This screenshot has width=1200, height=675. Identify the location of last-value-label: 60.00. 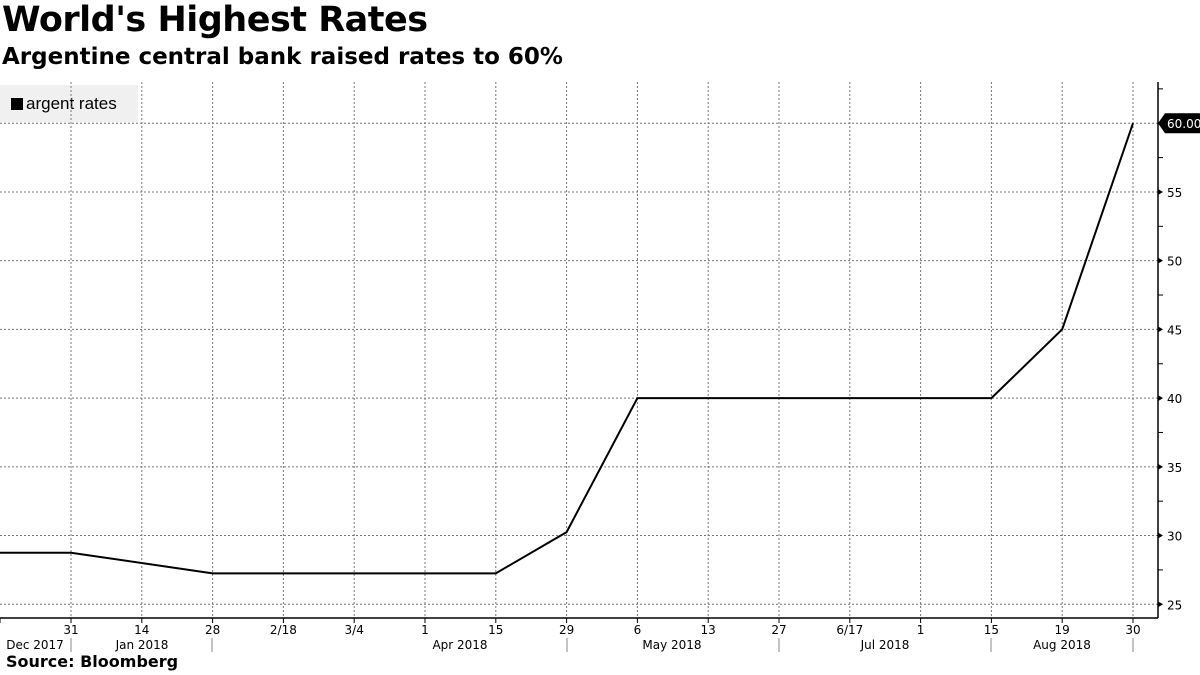
(1183, 124).